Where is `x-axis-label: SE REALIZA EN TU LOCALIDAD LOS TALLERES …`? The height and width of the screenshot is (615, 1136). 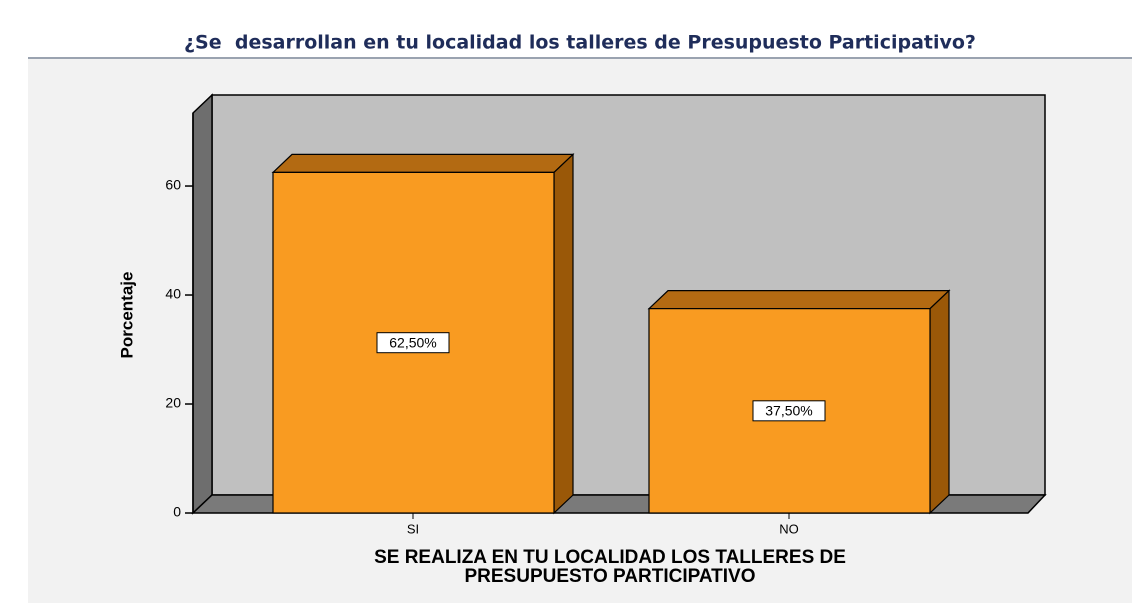
x-axis-label: SE REALIZA EN TU LOCALIDAD LOS TALLERES … is located at coordinates (610, 557).